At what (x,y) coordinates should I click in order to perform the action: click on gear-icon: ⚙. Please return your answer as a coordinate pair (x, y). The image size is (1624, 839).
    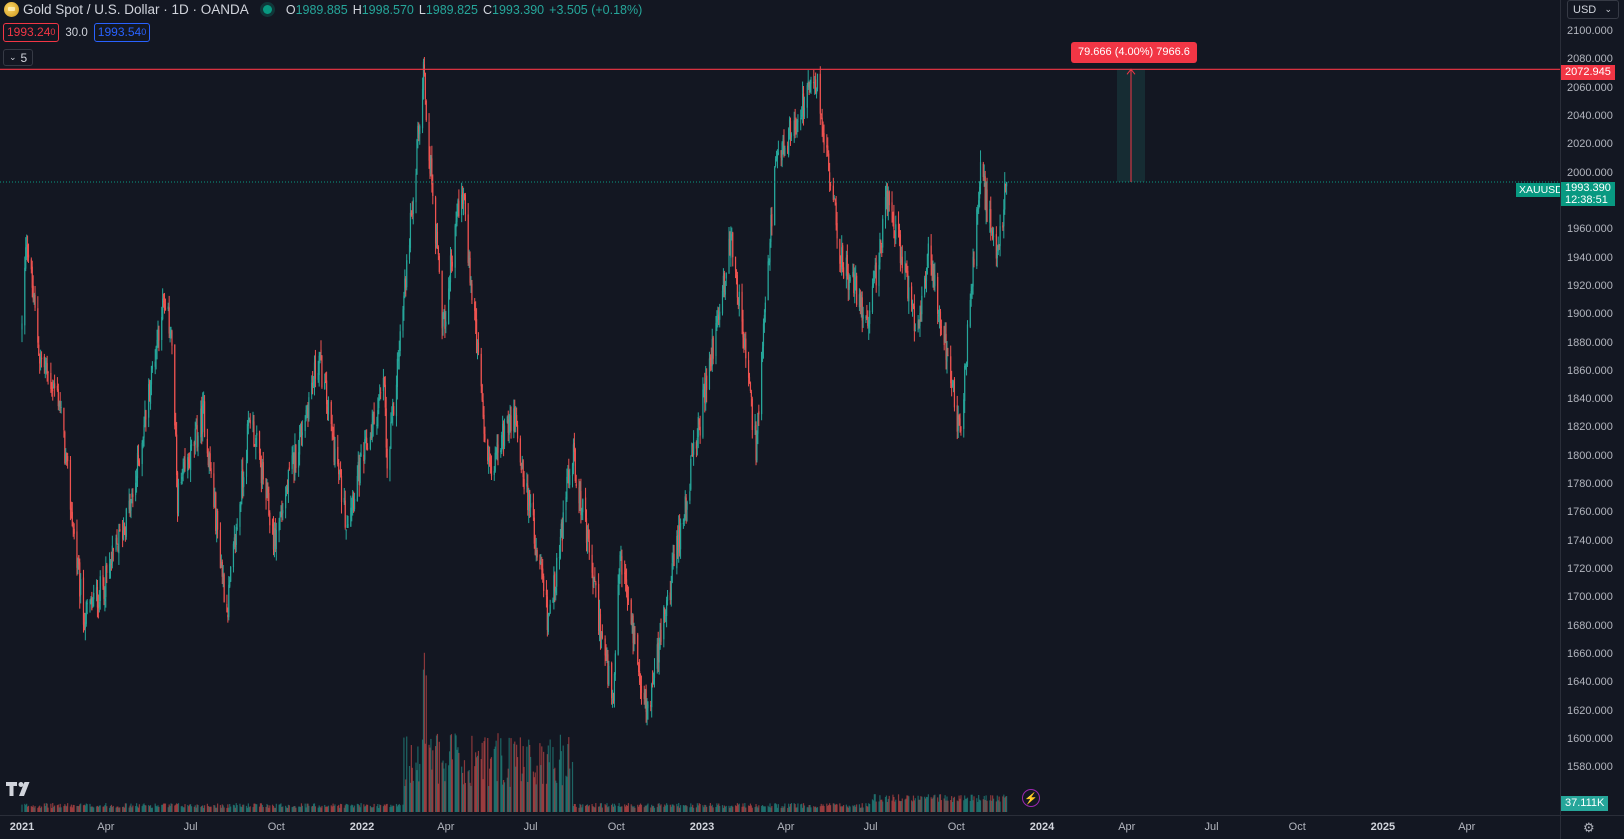
    Looking at the image, I should click on (1589, 827).